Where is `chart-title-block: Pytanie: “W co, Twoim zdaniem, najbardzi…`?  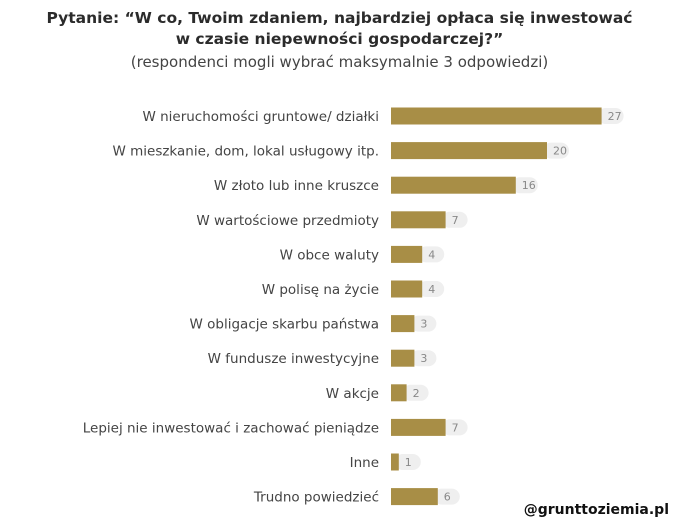 chart-title-block: Pytanie: “W co, Twoim zdaniem, najbardzi… is located at coordinates (339, 40).